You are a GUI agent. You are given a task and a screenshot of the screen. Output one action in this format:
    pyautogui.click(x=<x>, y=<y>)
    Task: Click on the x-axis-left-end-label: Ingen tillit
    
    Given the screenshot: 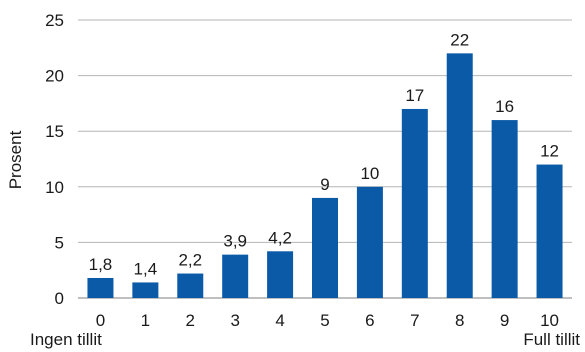 What is the action you would take?
    pyautogui.click(x=66, y=339)
    